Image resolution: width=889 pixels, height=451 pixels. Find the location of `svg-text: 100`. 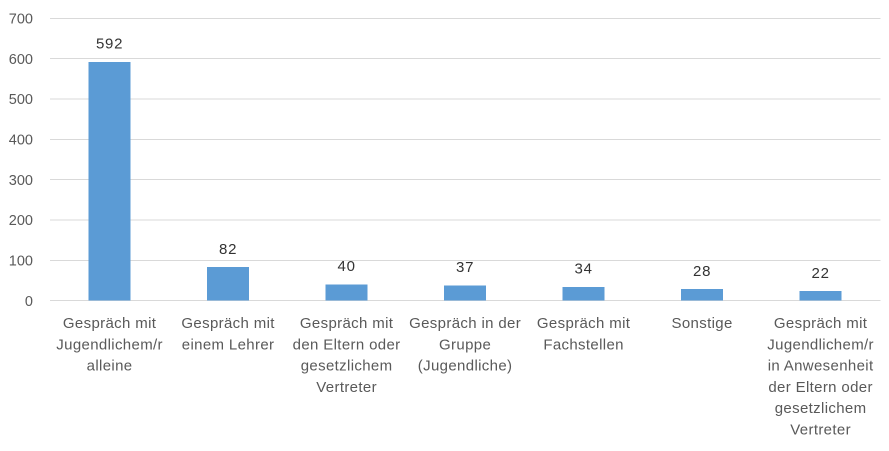

svg-text: 100 is located at coordinates (21, 262).